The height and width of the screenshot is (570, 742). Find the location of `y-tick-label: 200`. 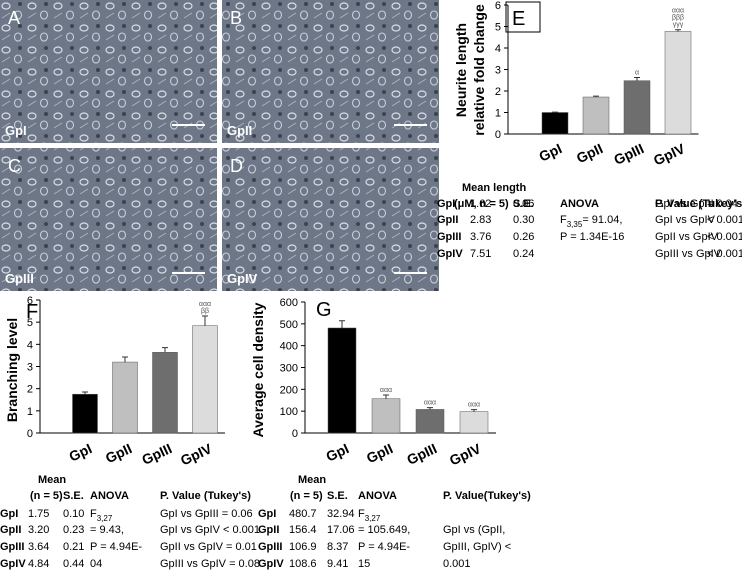

y-tick-label: 200 is located at coordinates (289, 390).